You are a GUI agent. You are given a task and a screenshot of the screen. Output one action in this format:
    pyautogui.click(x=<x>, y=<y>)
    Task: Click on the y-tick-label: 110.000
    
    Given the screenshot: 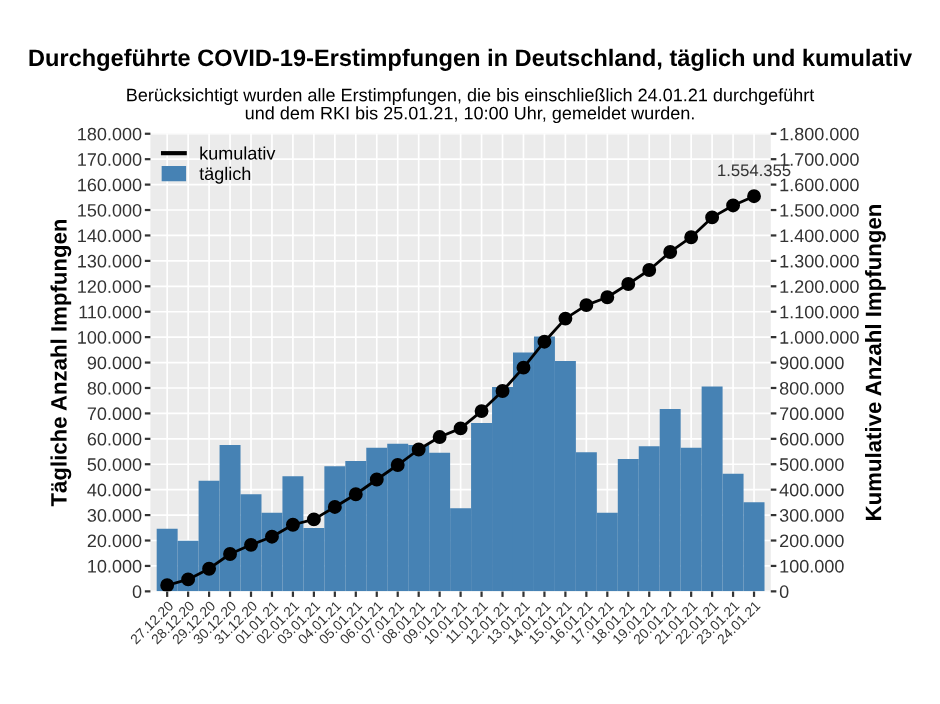 What is the action you would take?
    pyautogui.click(x=110, y=312)
    